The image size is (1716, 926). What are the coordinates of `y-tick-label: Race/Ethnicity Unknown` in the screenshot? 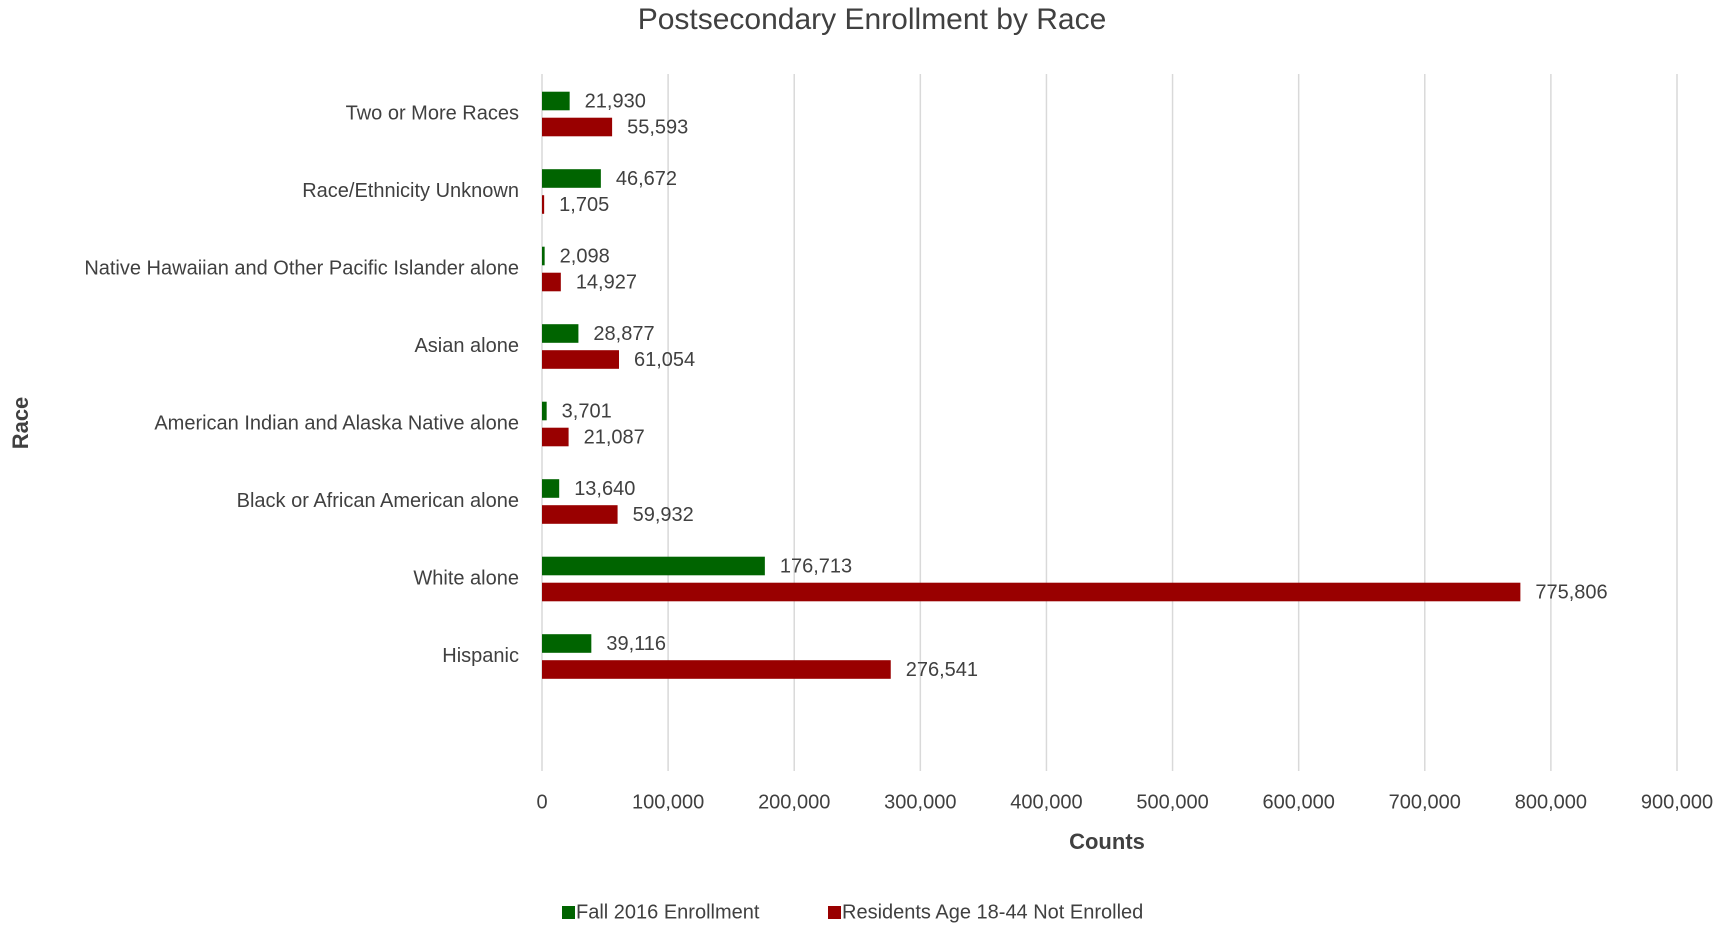 It's located at (410, 191).